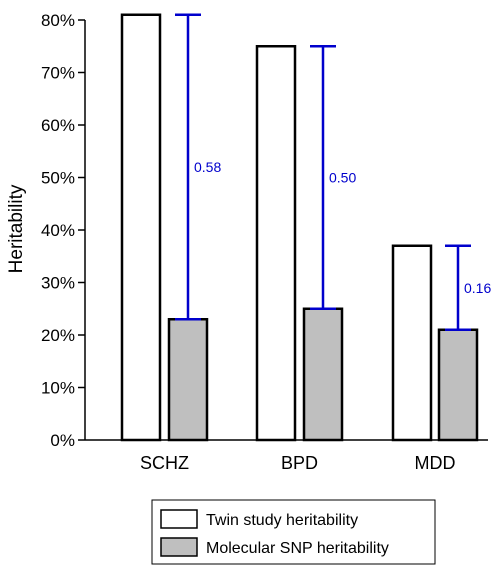 The image size is (496, 566). Describe the element at coordinates (323, 374) in the screenshot. I see `bar-snp-bpd` at that location.